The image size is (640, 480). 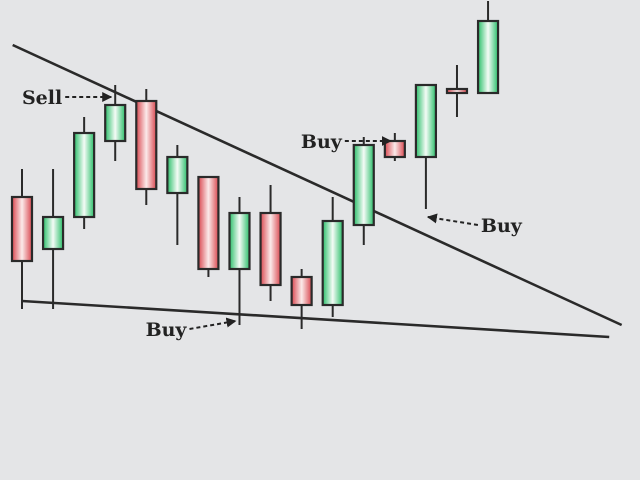 I want to click on support-trendline, so click(x=315, y=319).